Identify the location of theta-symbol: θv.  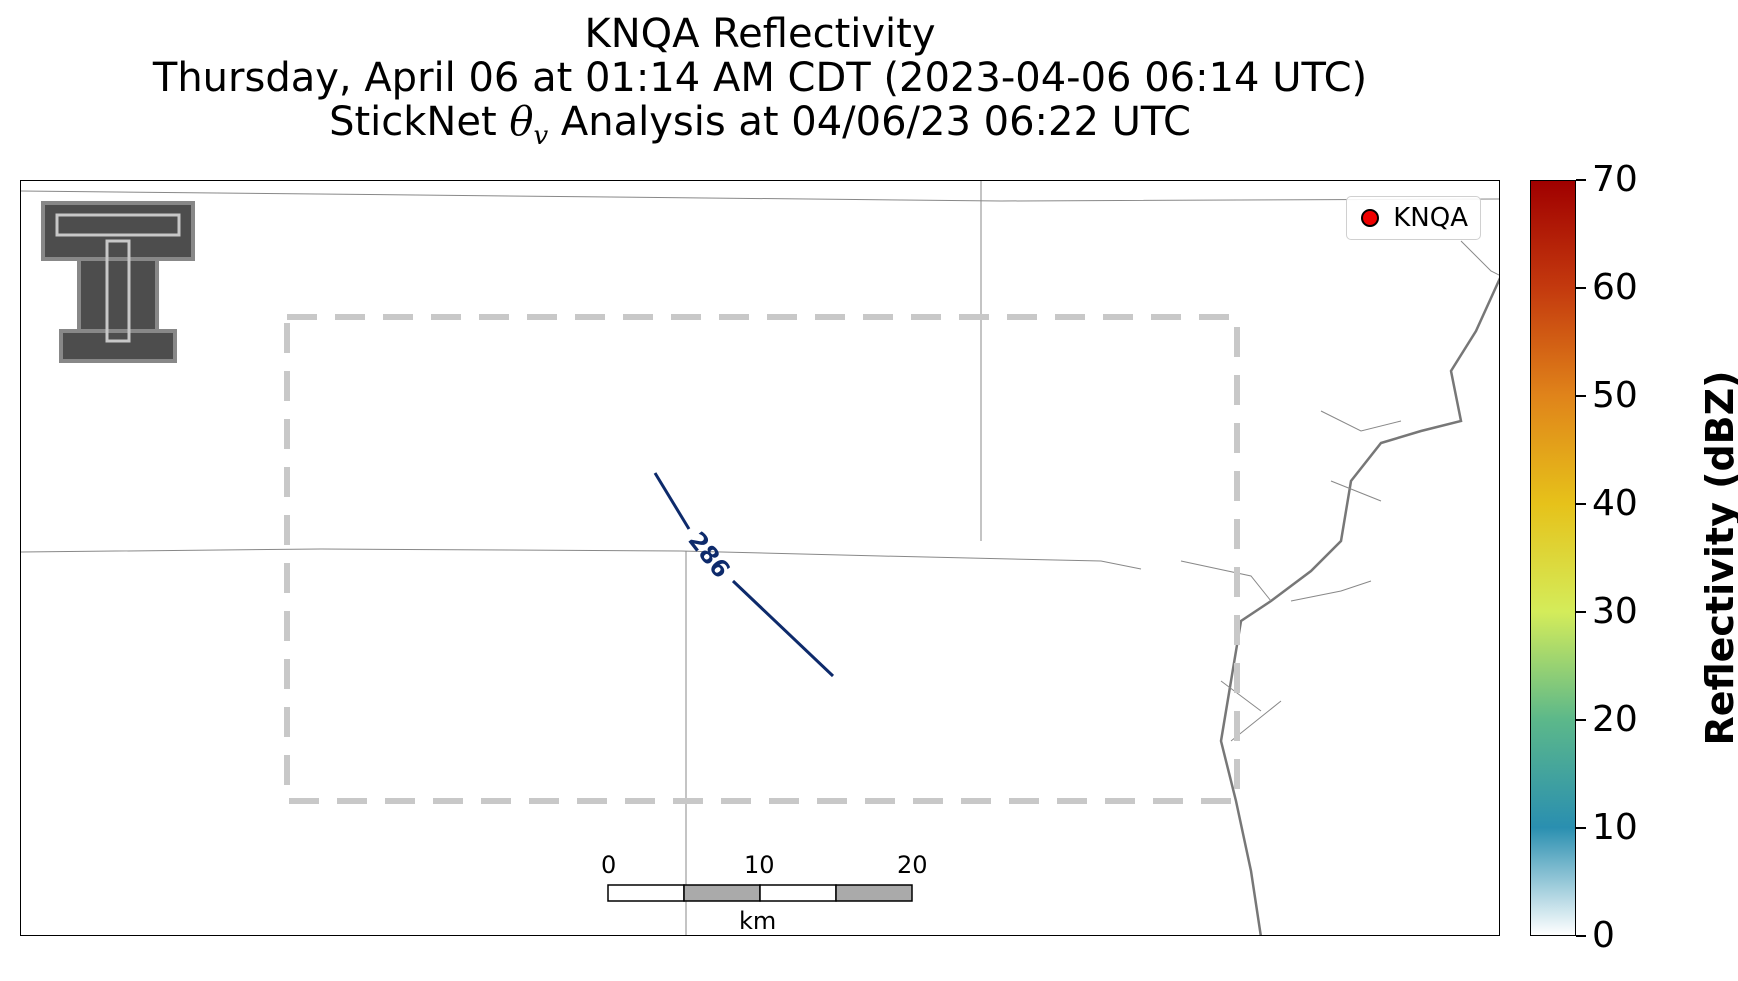
(529, 125).